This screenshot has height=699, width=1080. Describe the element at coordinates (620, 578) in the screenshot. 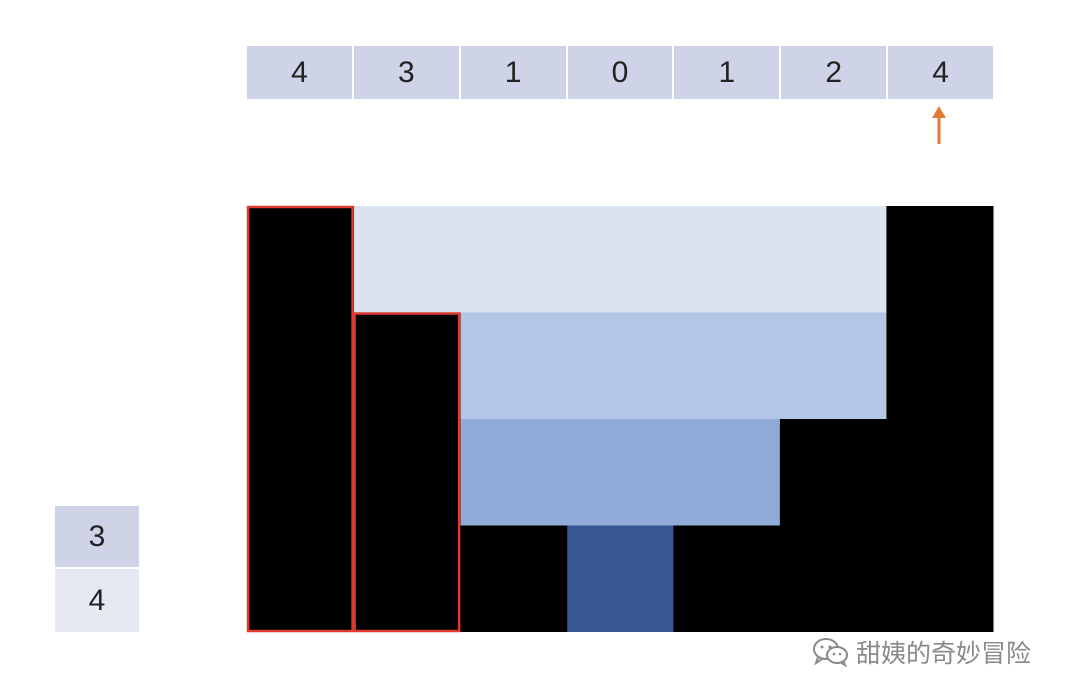

I see `water-layer` at that location.